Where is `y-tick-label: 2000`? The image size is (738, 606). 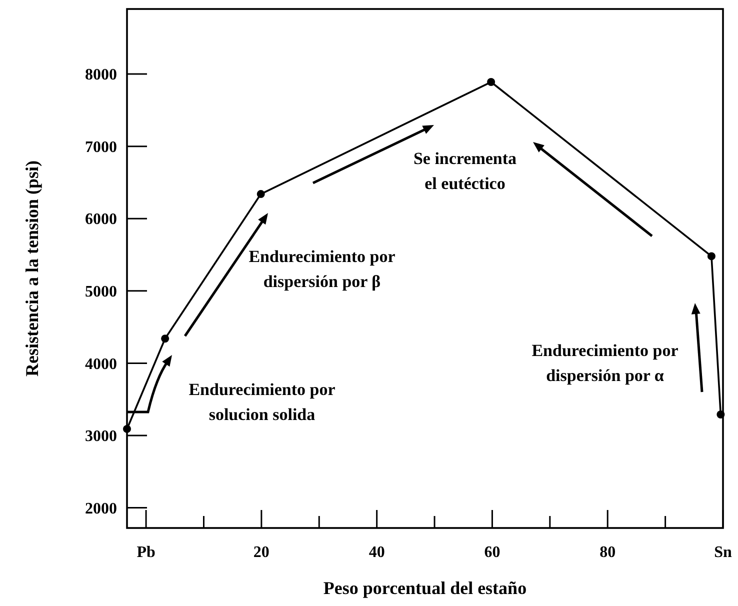 y-tick-label: 2000 is located at coordinates (101, 509).